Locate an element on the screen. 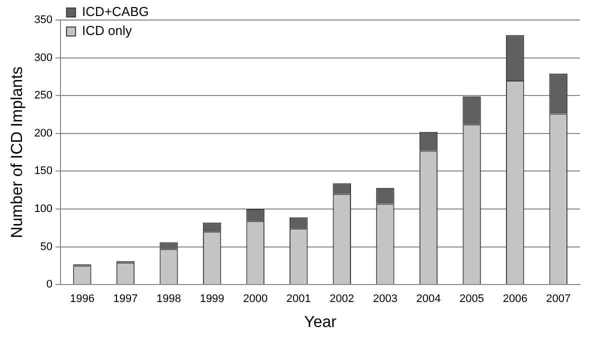 The height and width of the screenshot is (338, 600). y-tick-label: 250 is located at coordinates (43, 96).